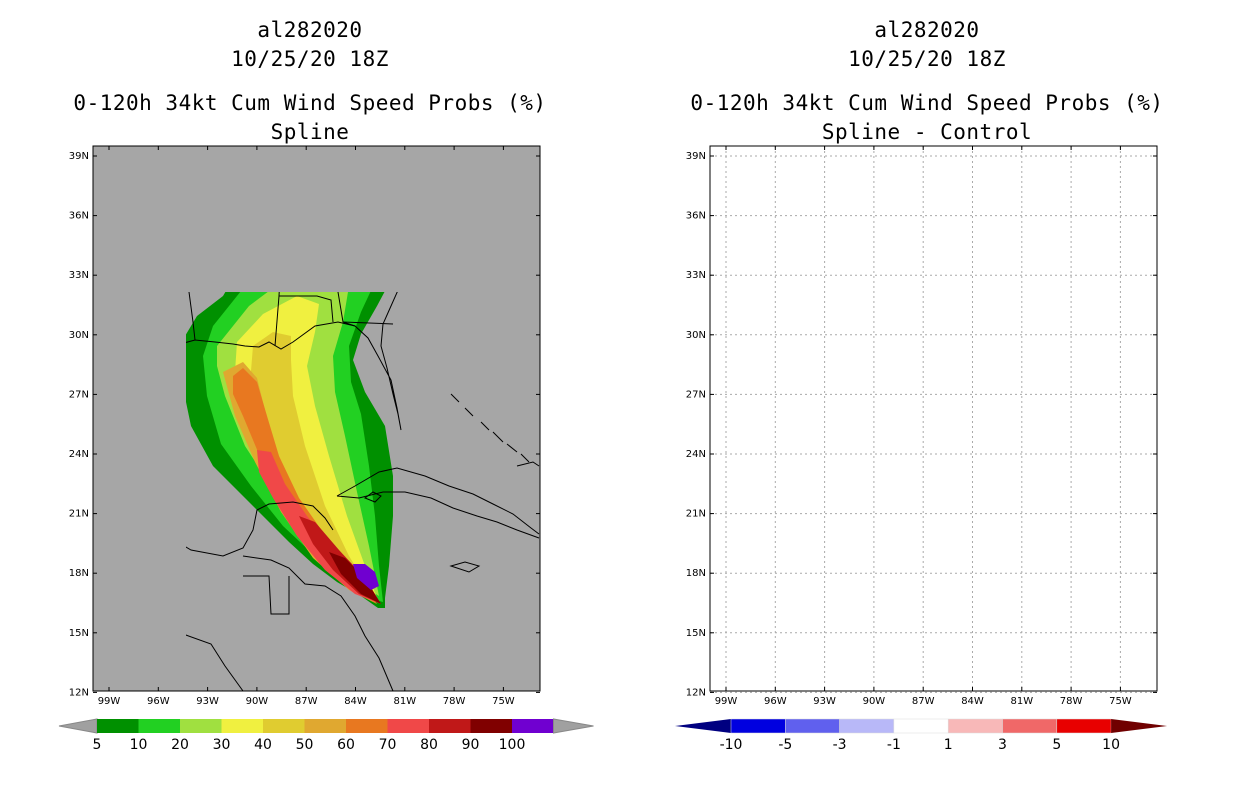 Image resolution: width=1236 pixels, height=800 pixels. Describe the element at coordinates (222, 745) in the screenshot. I see `colorbar-label: 30` at that location.